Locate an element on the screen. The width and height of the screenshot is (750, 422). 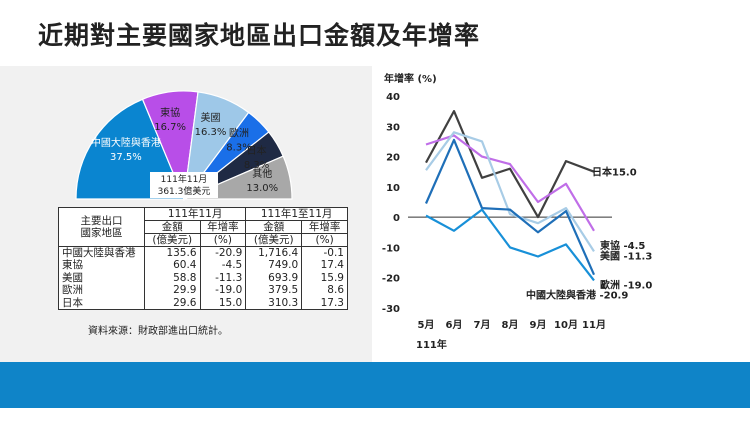
pie-value-china-hk: 37.5% is located at coordinates (126, 157).